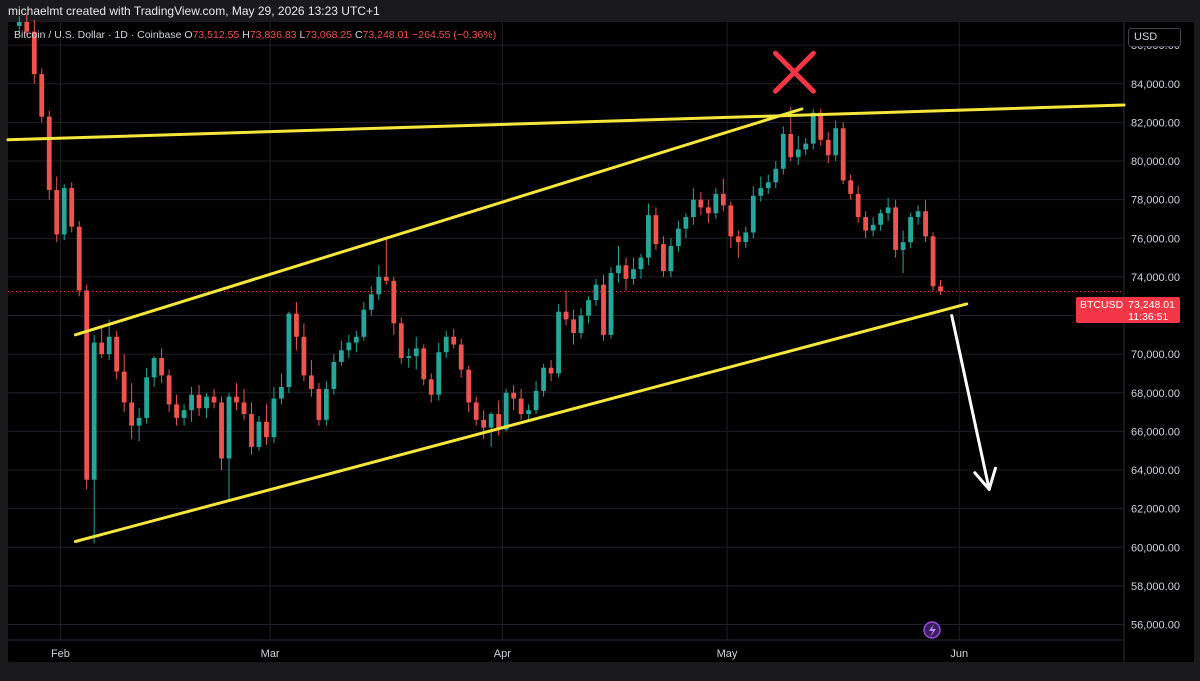 The height and width of the screenshot is (681, 1200). What do you see at coordinates (1128, 310) in the screenshot?
I see `last-price-tag: BTCUSD 73,248.01 11:36:51` at bounding box center [1128, 310].